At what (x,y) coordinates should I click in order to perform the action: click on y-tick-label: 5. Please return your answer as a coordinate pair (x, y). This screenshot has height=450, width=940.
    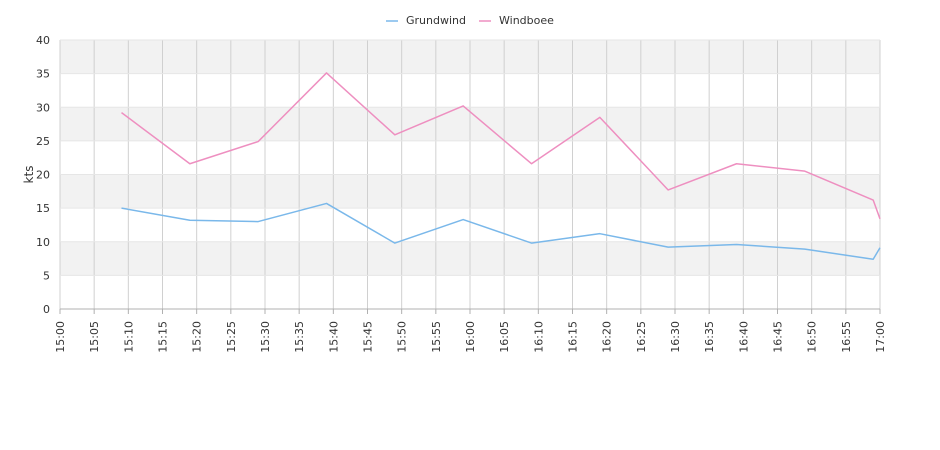
    Looking at the image, I should click on (46, 275).